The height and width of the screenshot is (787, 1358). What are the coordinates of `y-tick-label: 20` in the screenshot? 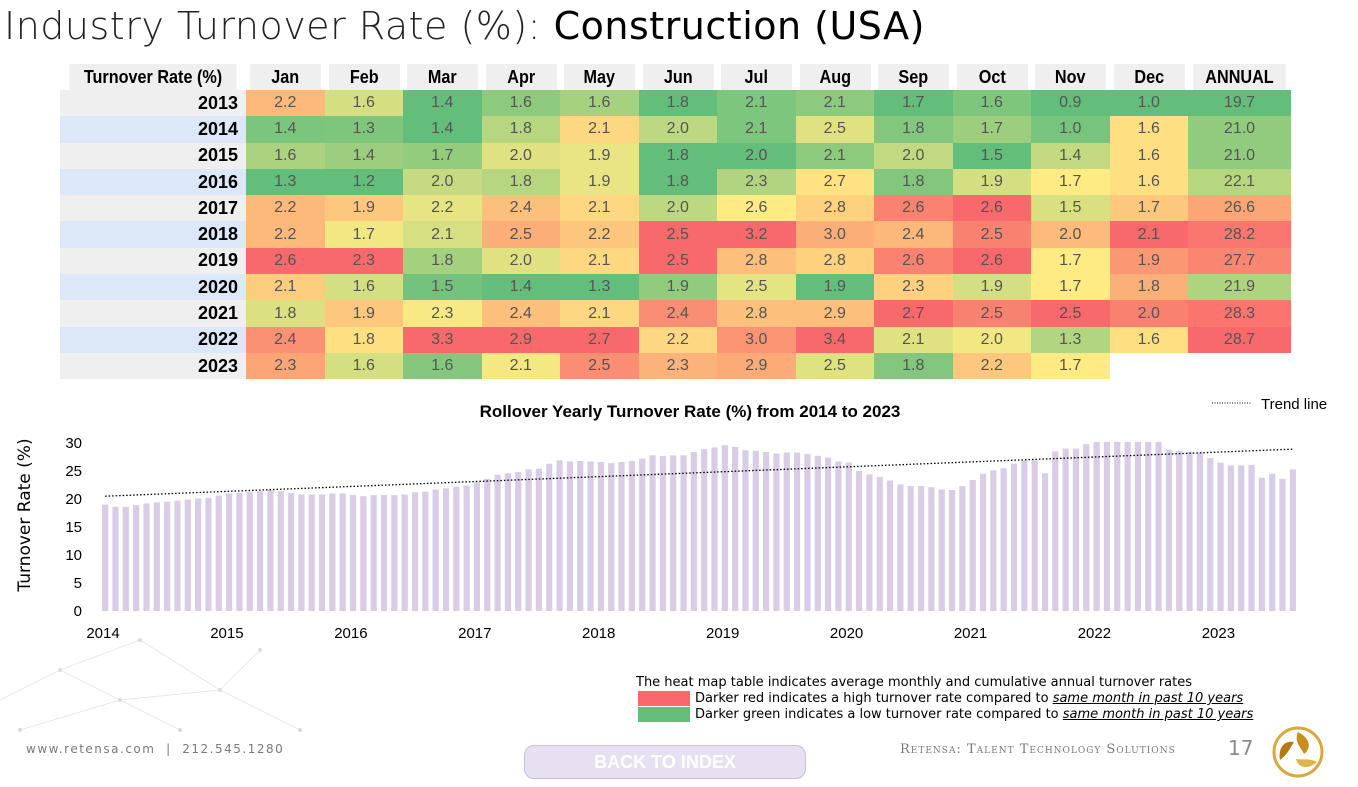 It's located at (73, 499).